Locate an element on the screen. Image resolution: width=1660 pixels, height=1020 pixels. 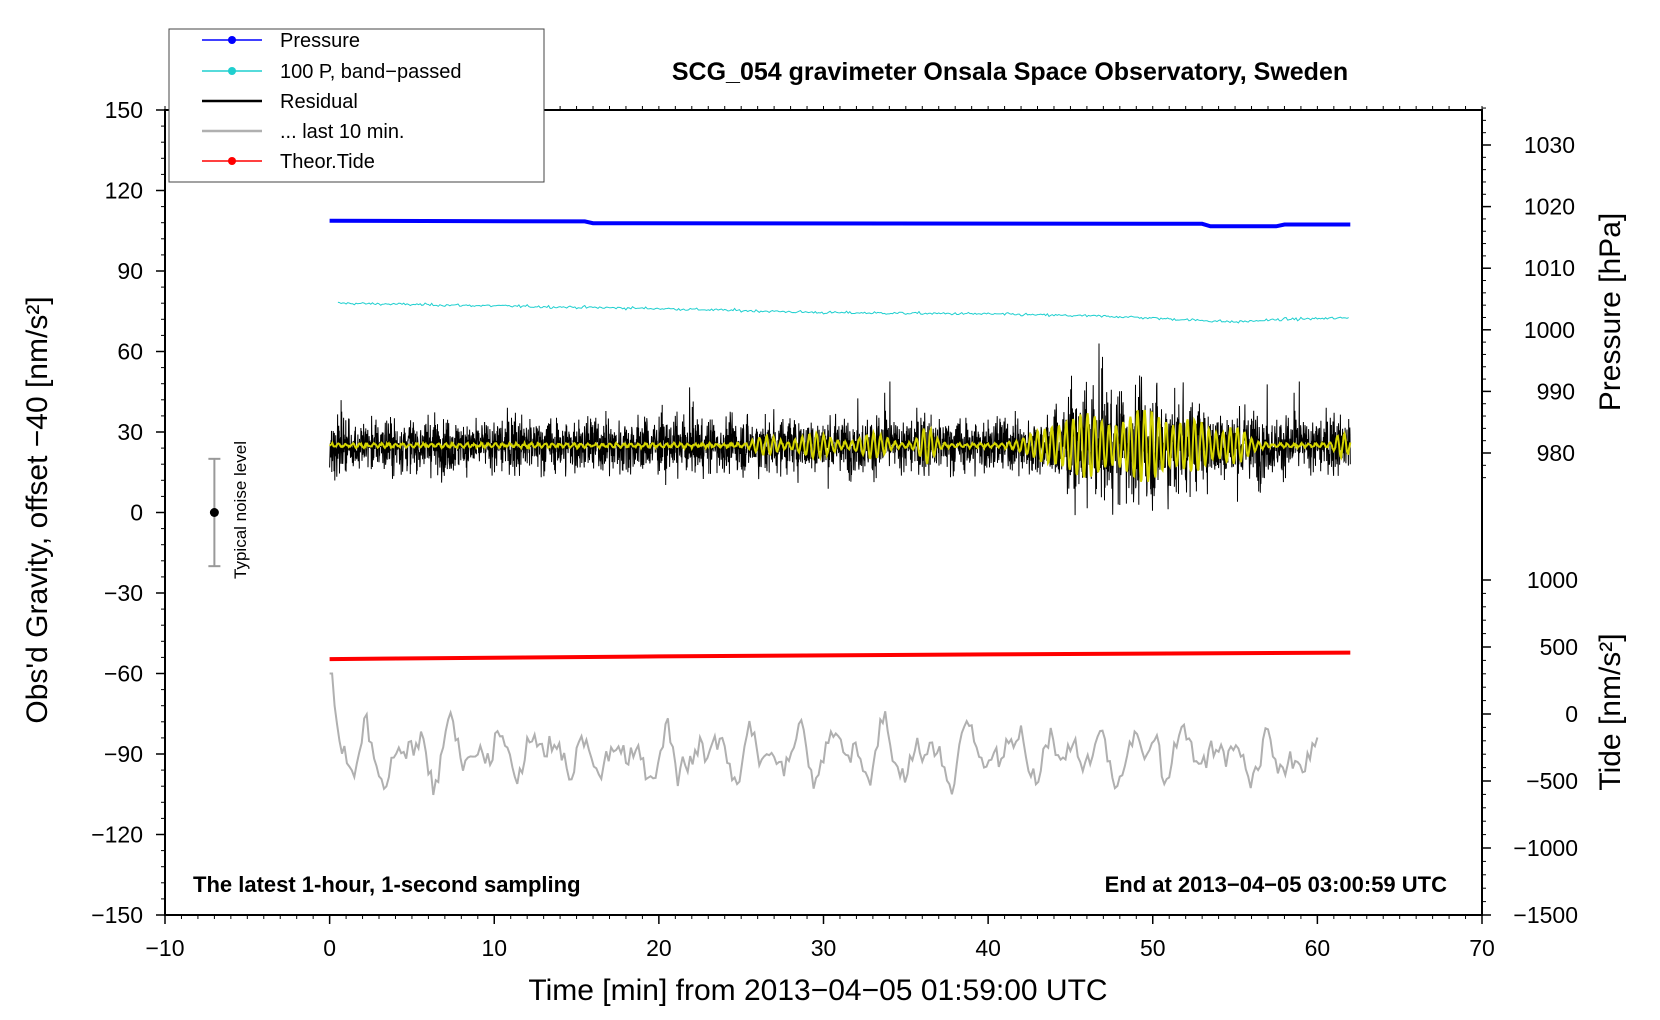
legend-item-last-10-min: ... last 10 min. is located at coordinates (303, 132).